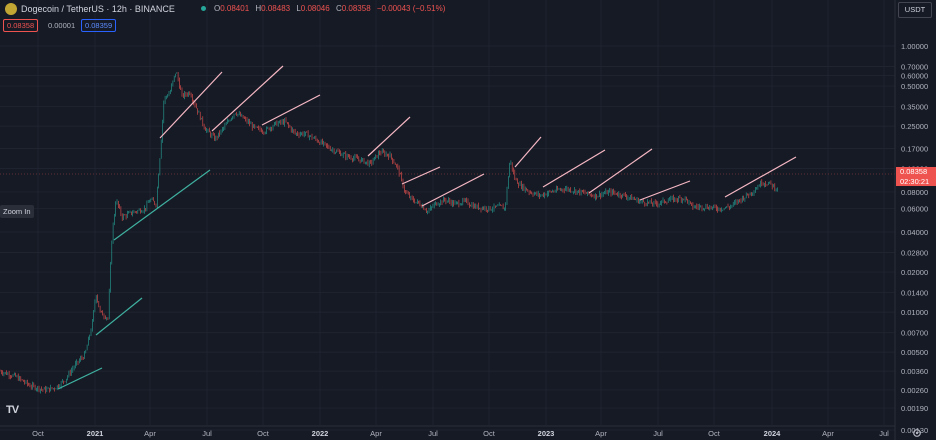 Image resolution: width=936 pixels, height=440 pixels. What do you see at coordinates (411, 8) in the screenshot?
I see `change-value: −0.00043 (−0.51%)` at bounding box center [411, 8].